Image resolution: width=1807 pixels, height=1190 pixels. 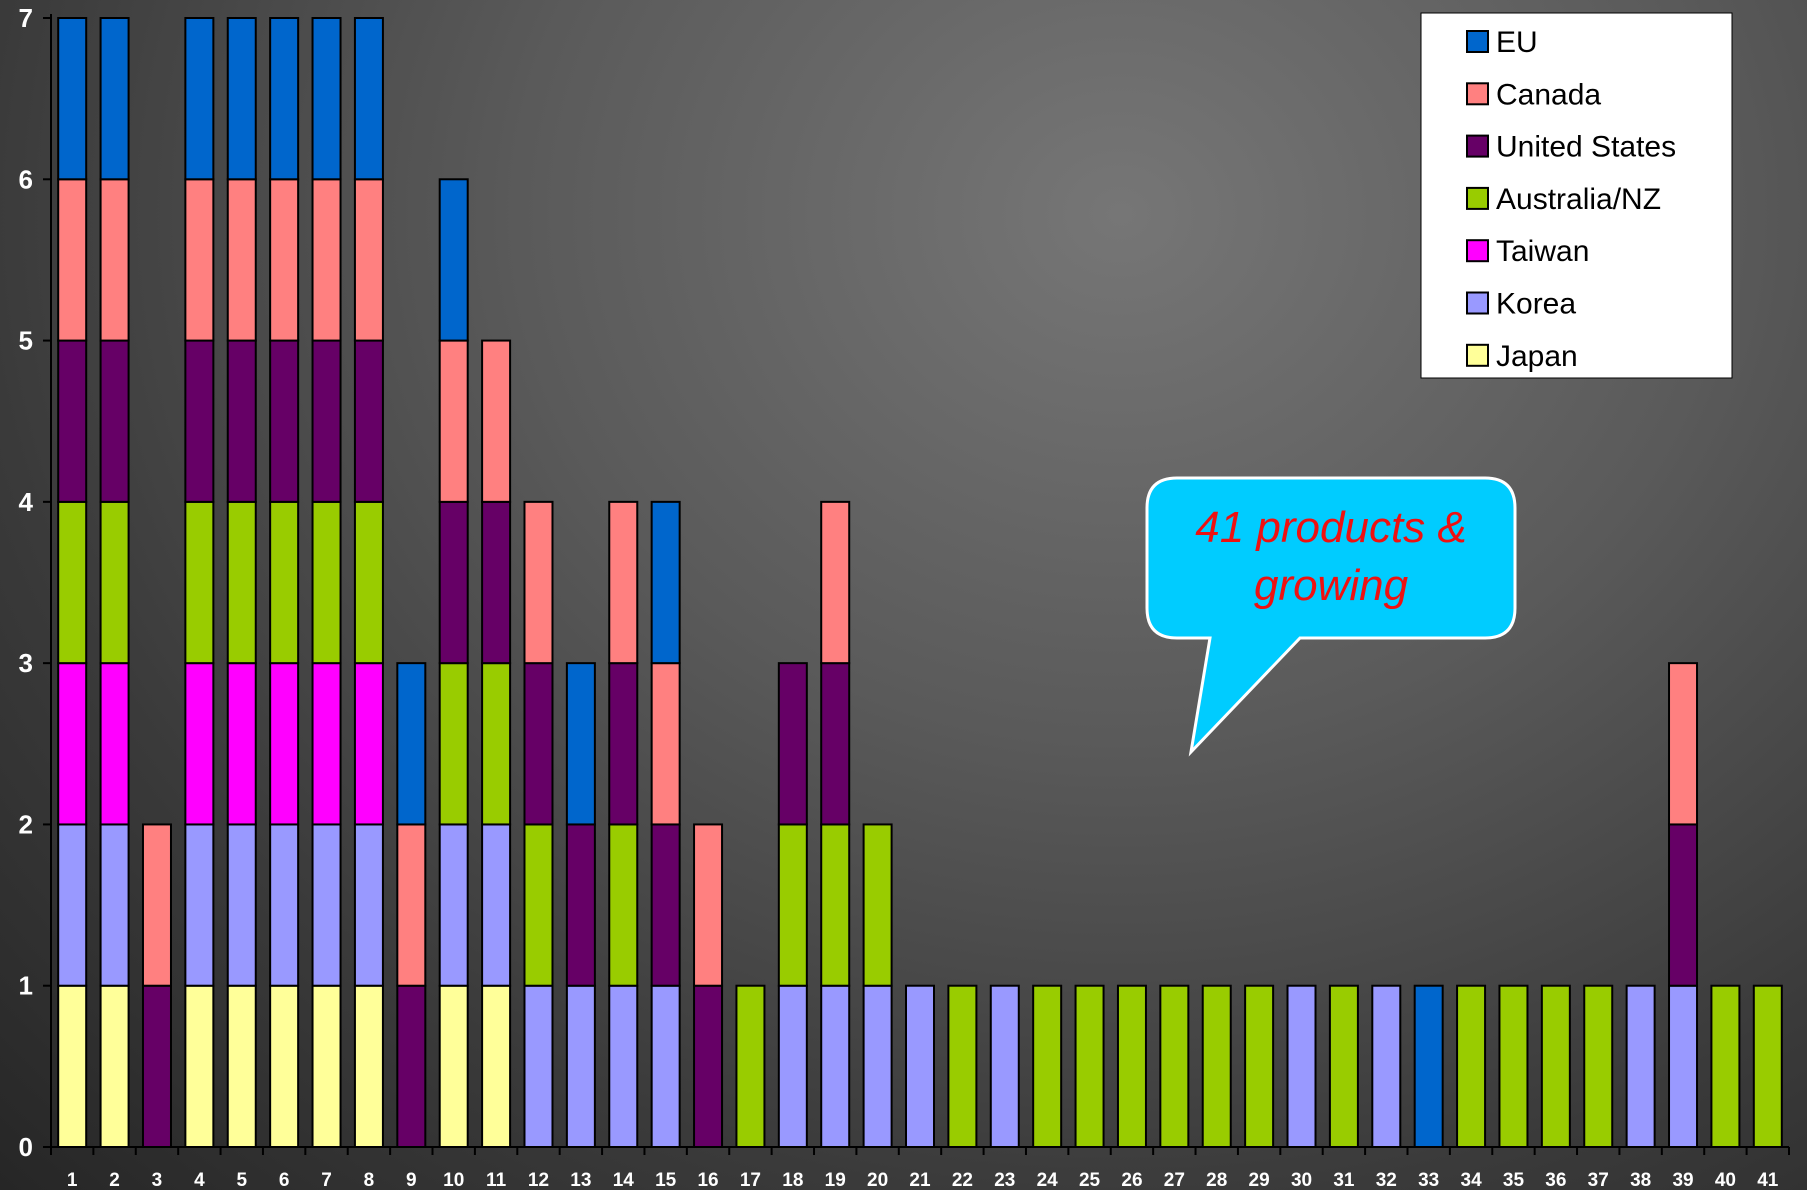 I want to click on x-tick-label: 5, so click(x=241, y=1180).